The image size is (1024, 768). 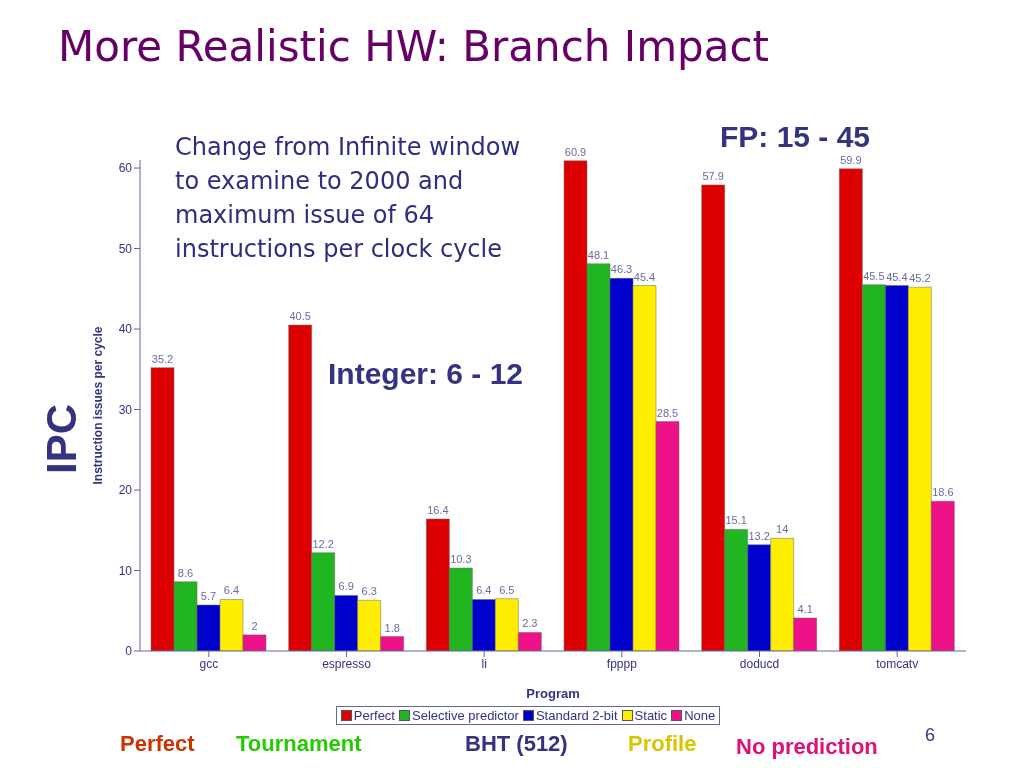 I want to click on data-label: 60.9, so click(x=575, y=151).